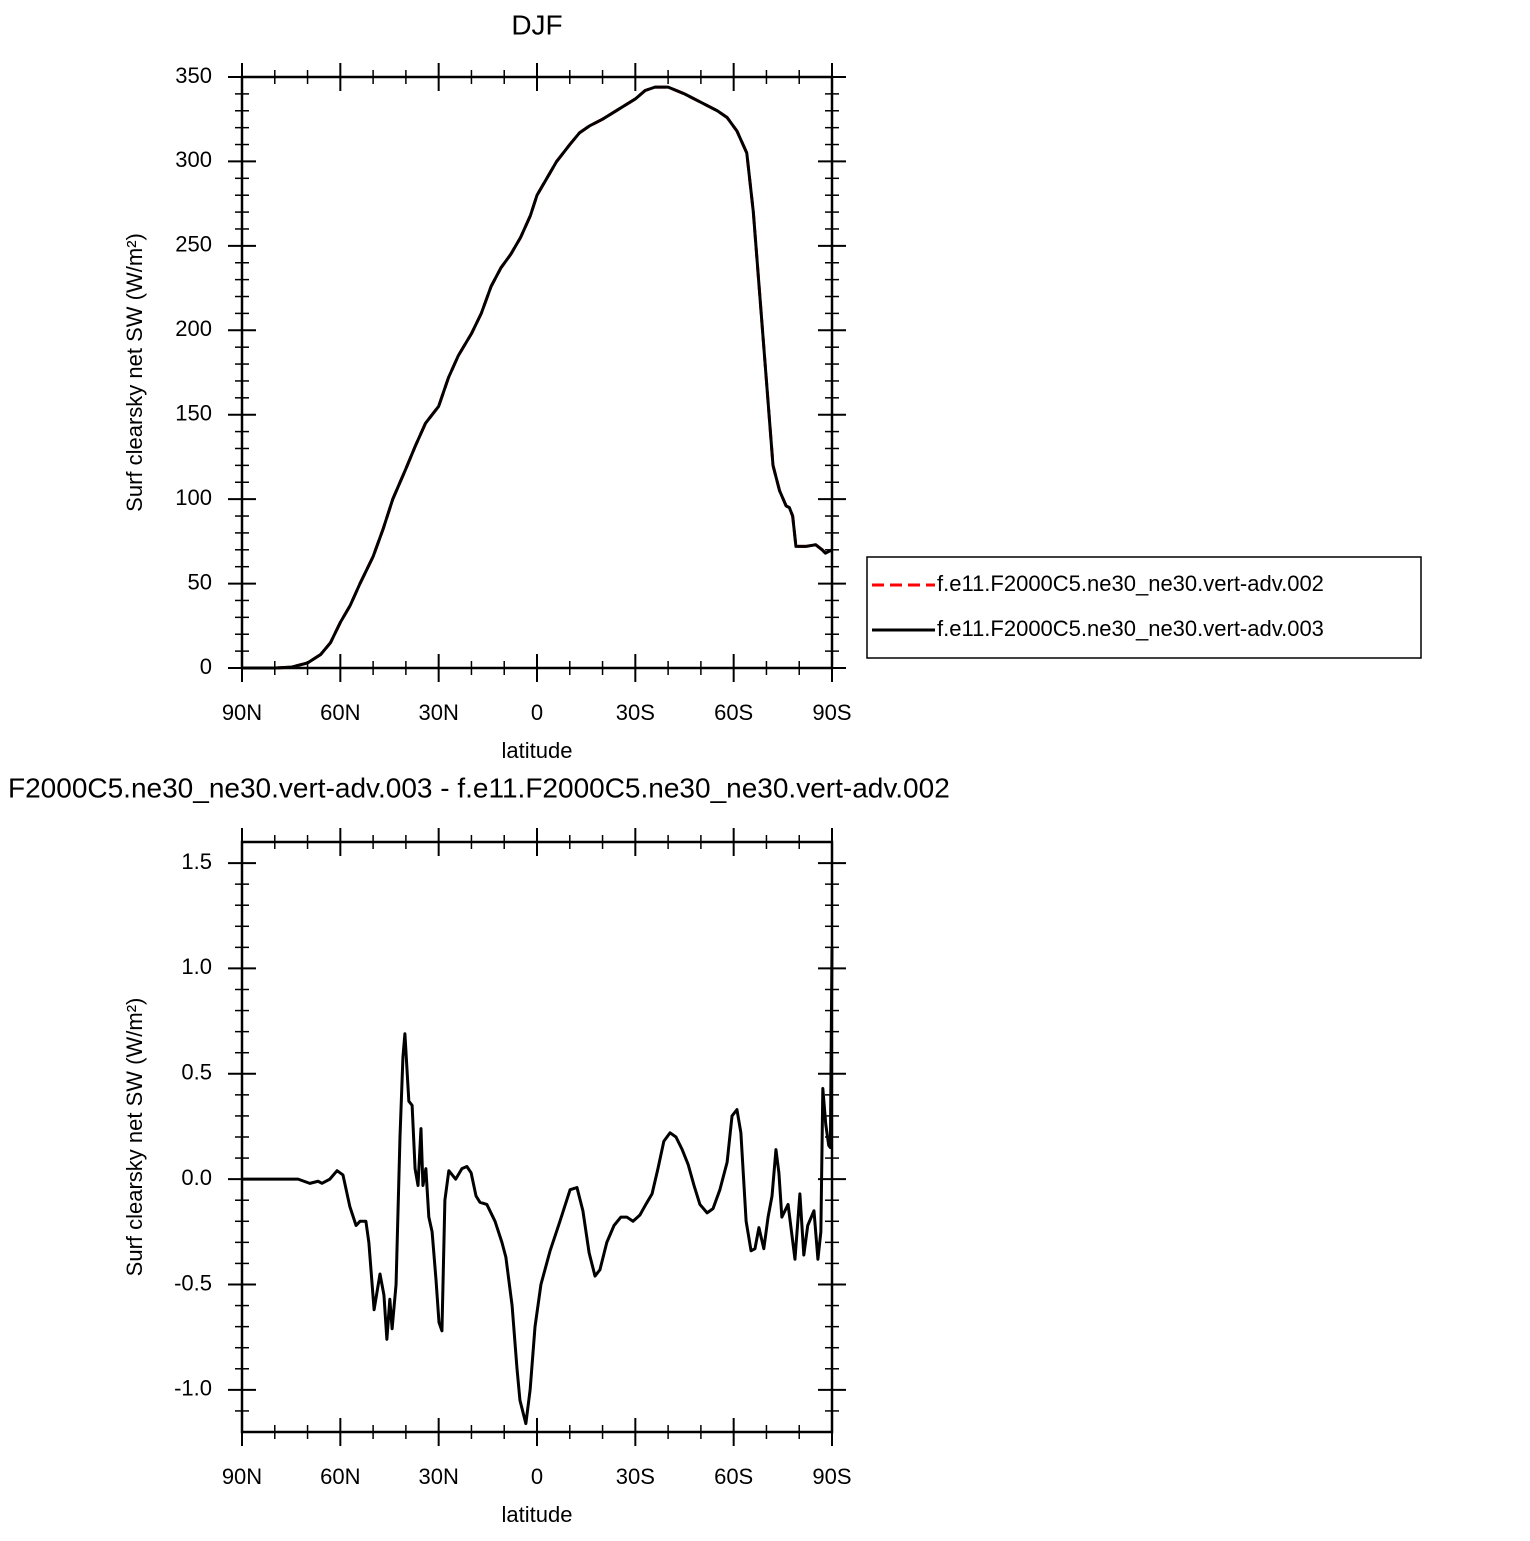 The image size is (1530, 1541). Describe the element at coordinates (196, 861) in the screenshot. I see `y-tick-label: 1.5` at that location.